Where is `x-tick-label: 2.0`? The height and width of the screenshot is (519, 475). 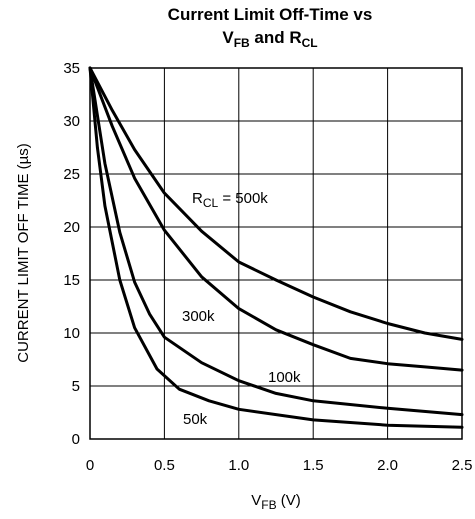 x-tick-label: 2.0 is located at coordinates (387, 465).